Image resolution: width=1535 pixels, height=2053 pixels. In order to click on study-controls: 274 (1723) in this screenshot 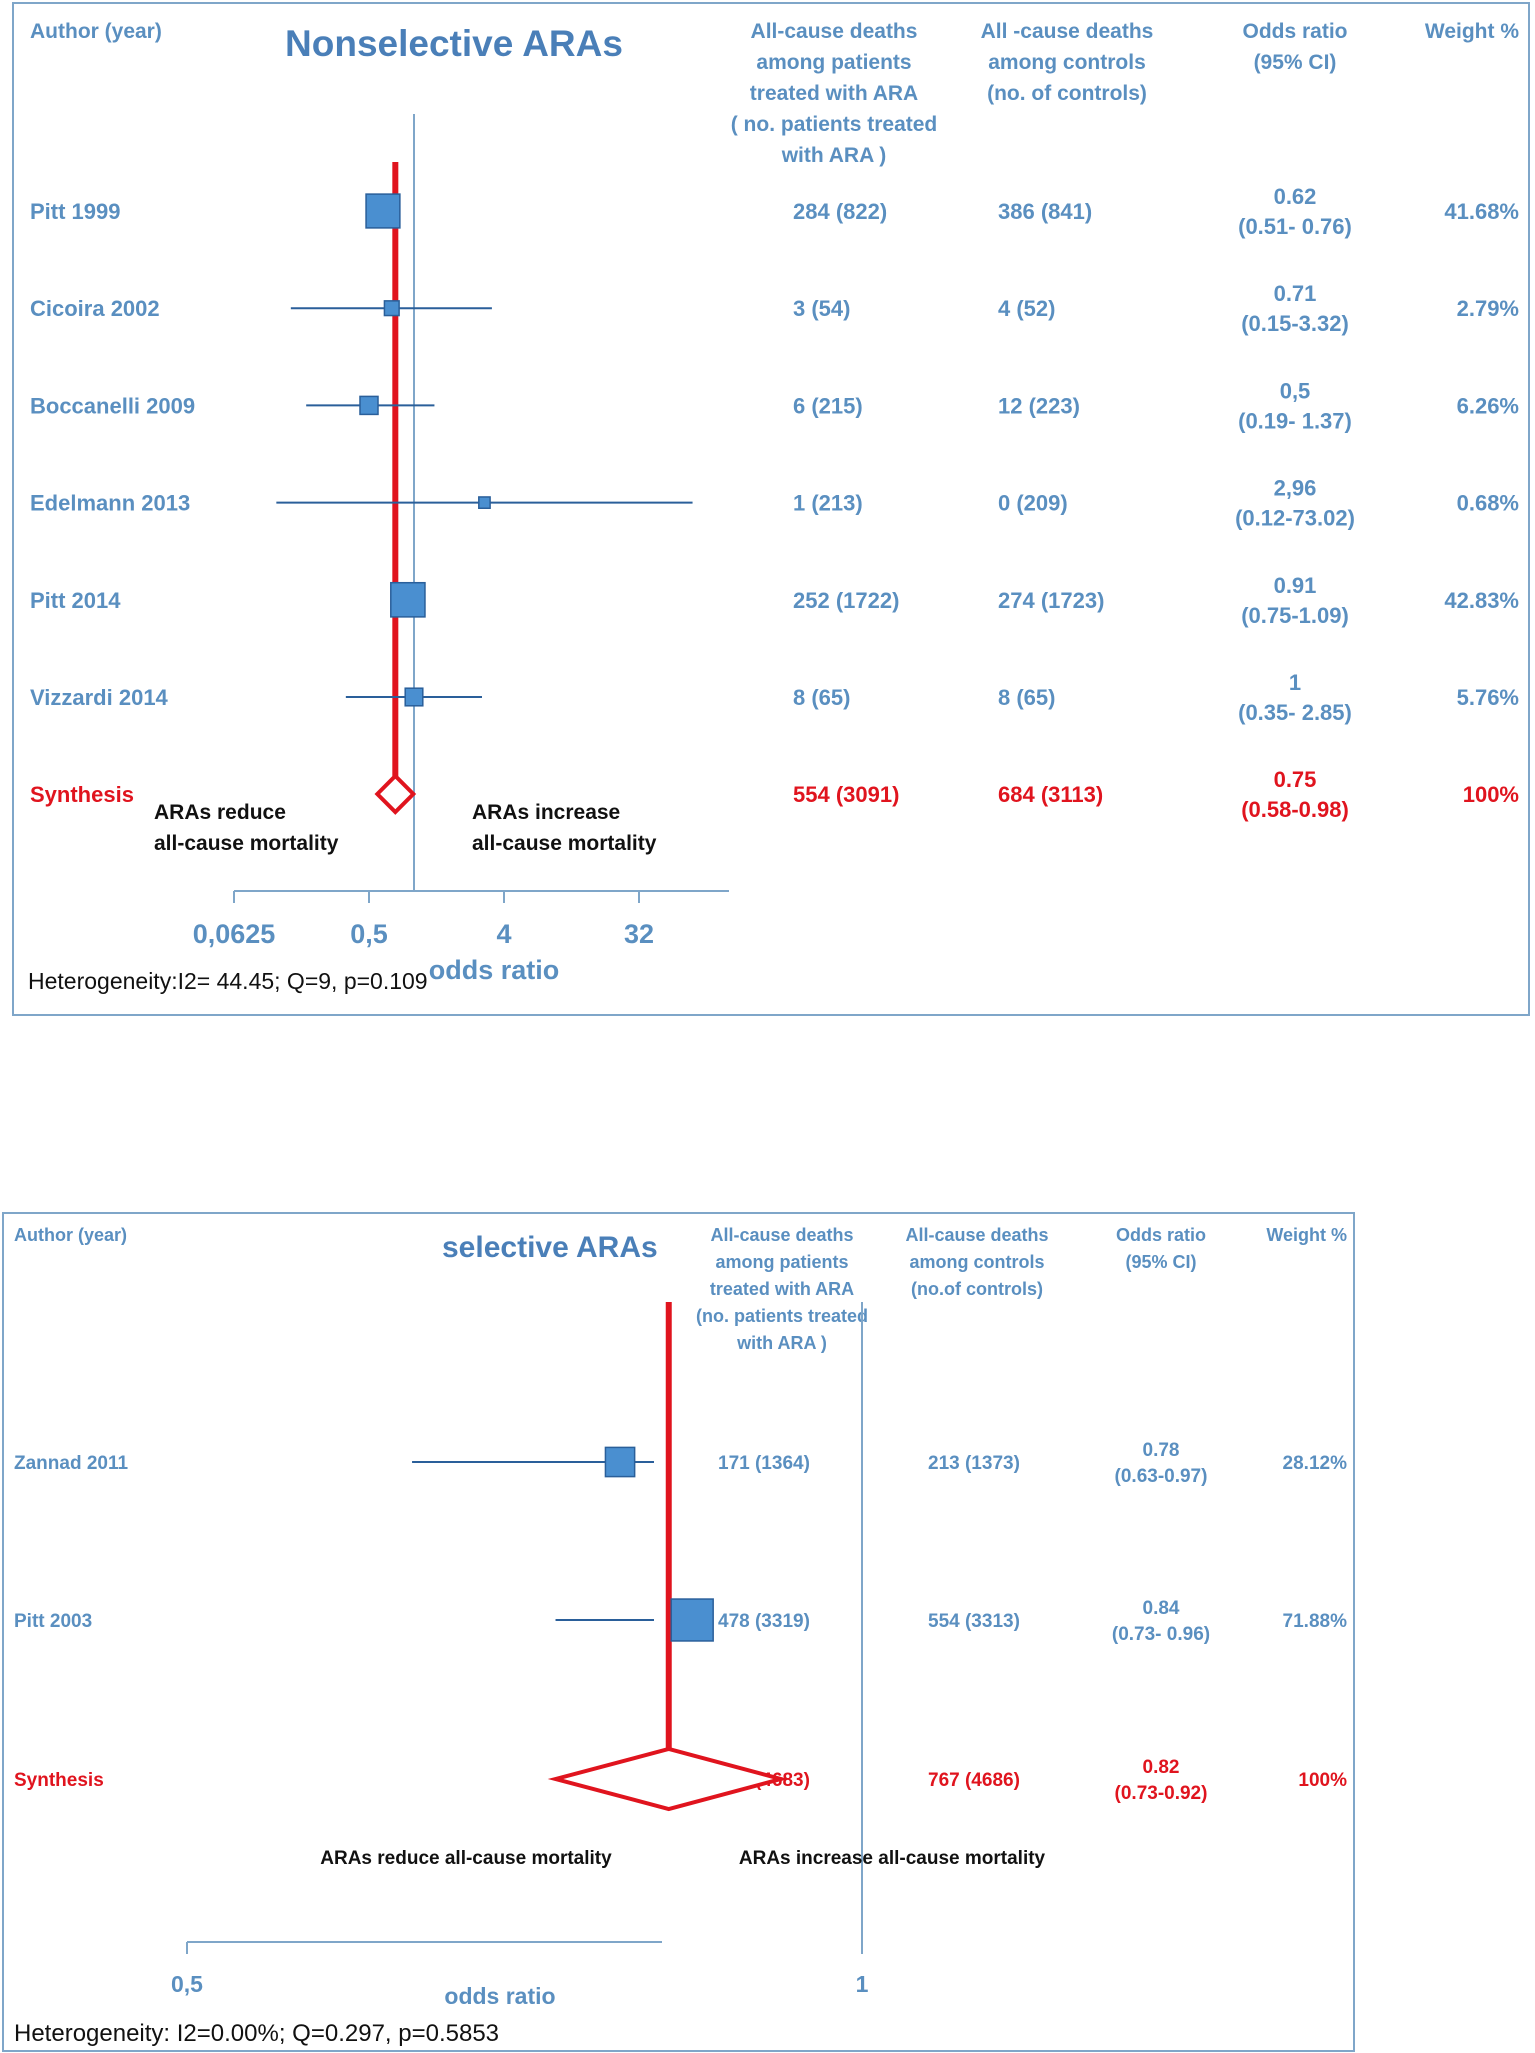, I will do `click(1051, 600)`.